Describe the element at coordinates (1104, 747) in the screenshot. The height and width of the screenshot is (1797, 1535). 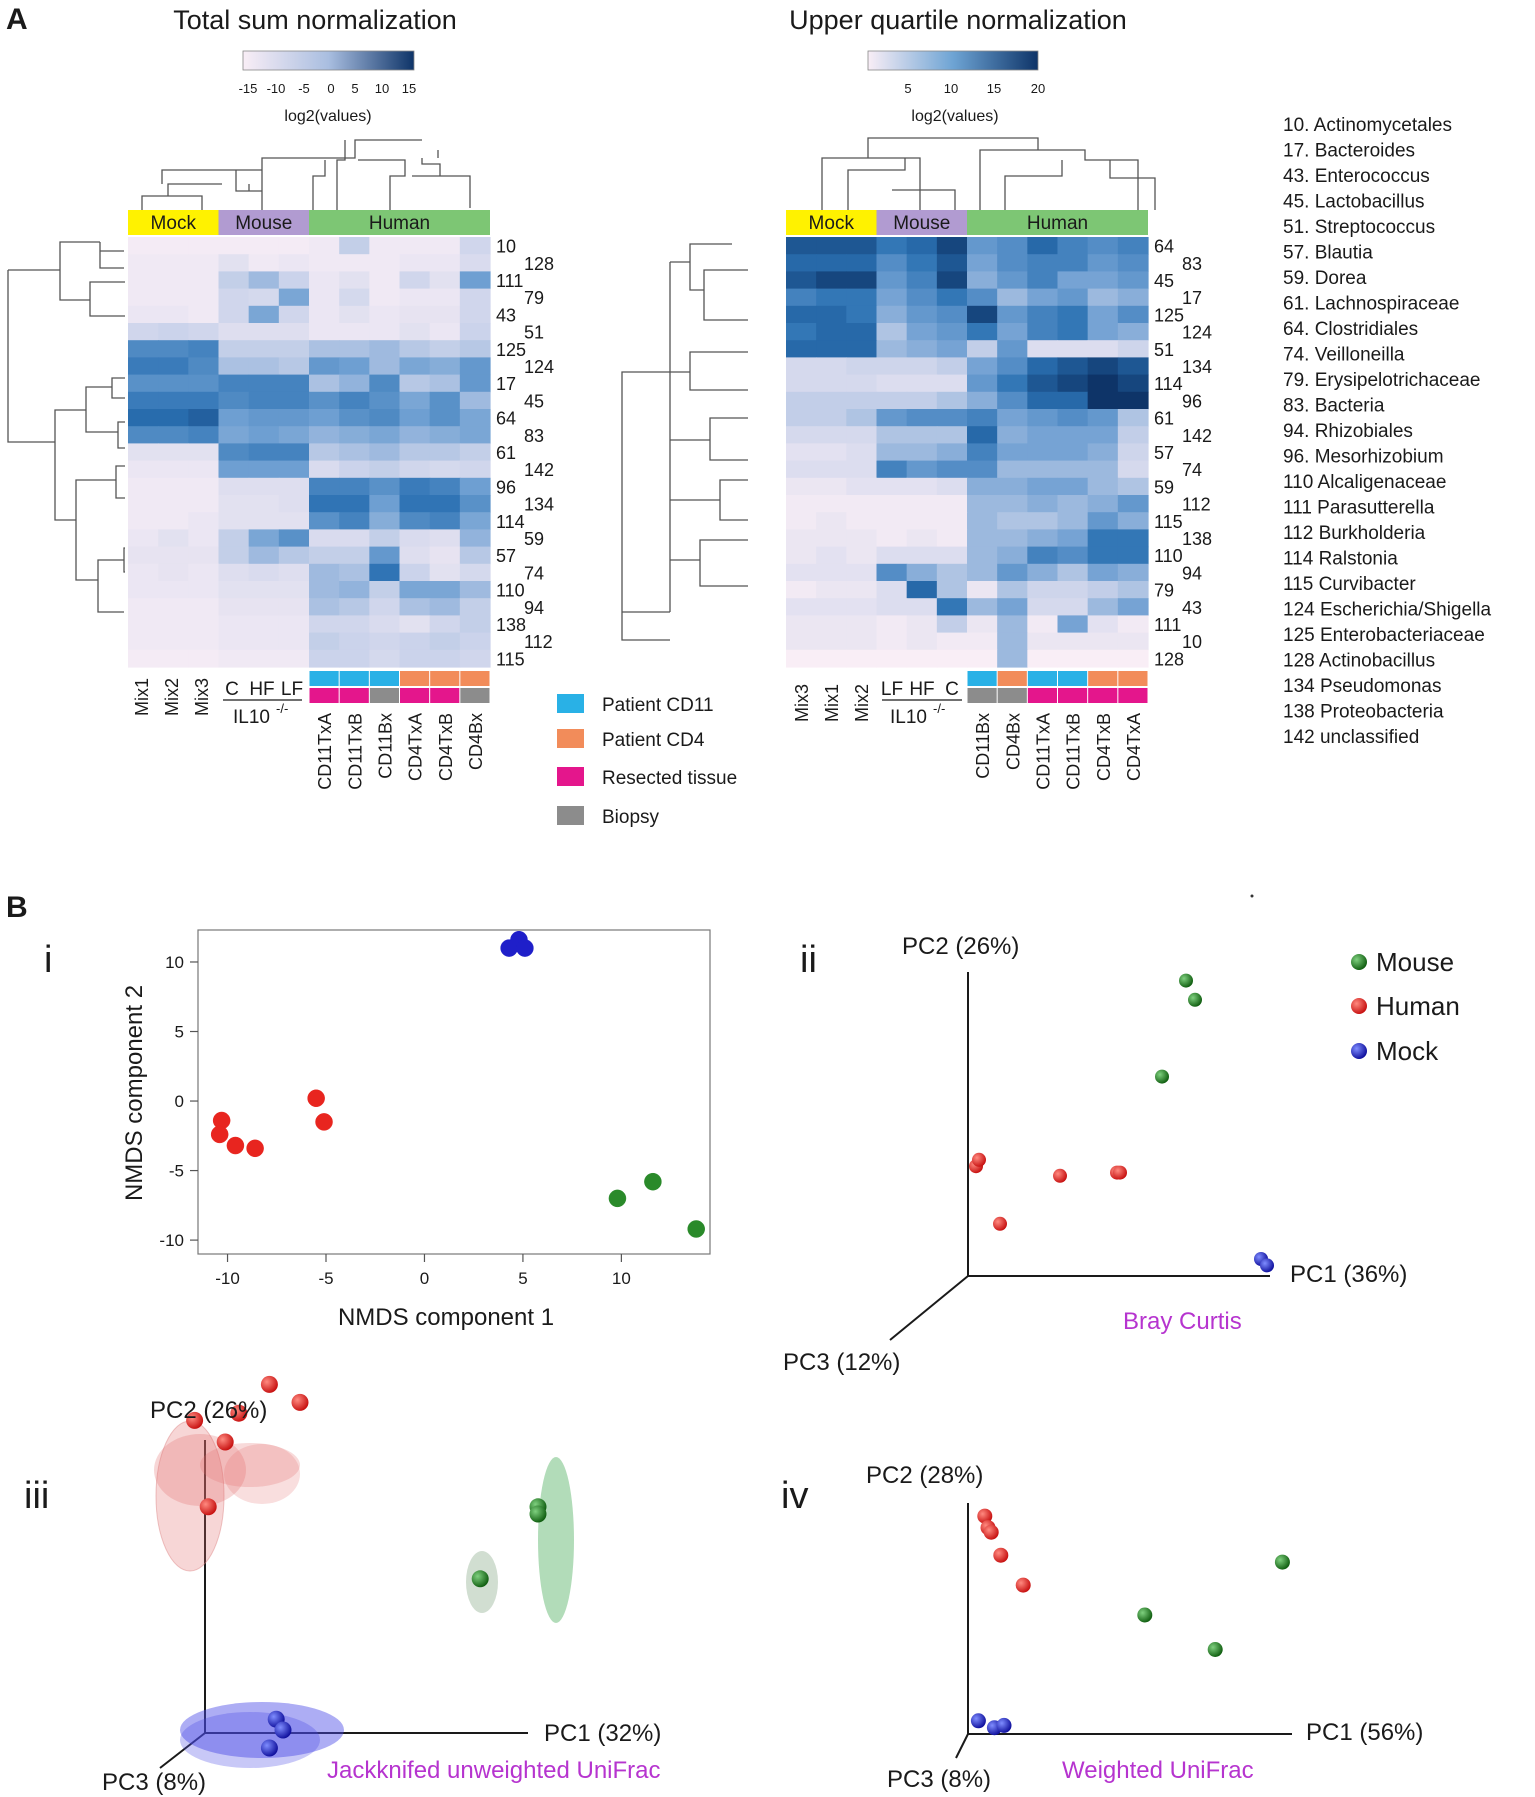
I see `col-label: CD4TxB` at that location.